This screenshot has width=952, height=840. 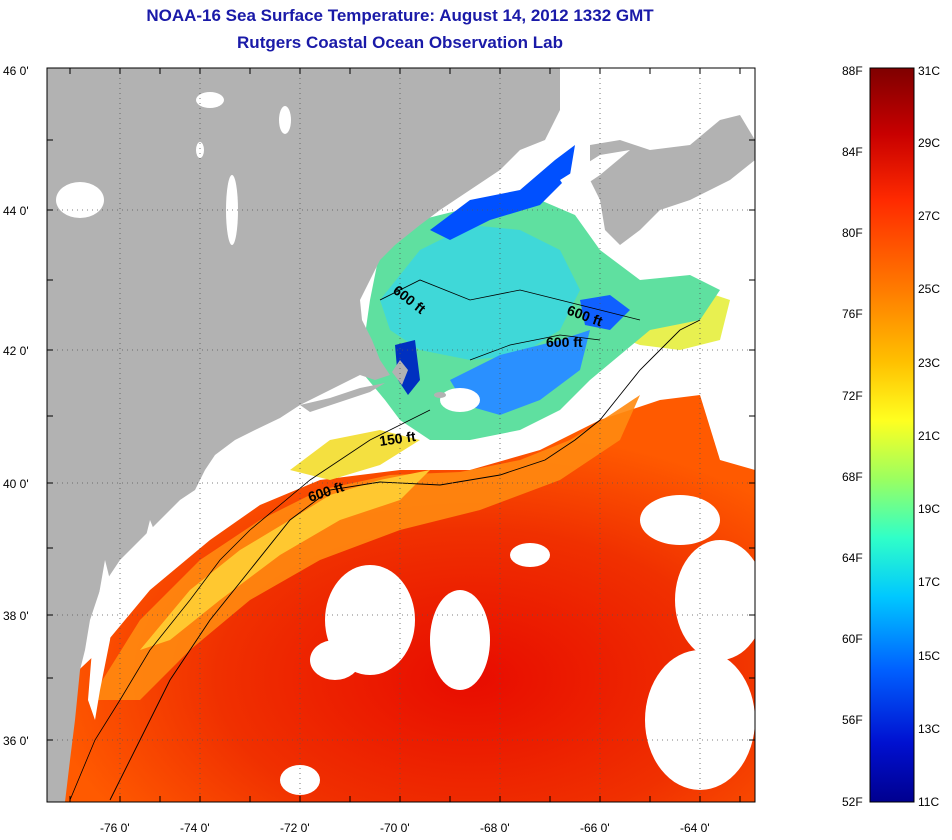 I want to click on colorbar-f-label: 68F, so click(x=852, y=477).